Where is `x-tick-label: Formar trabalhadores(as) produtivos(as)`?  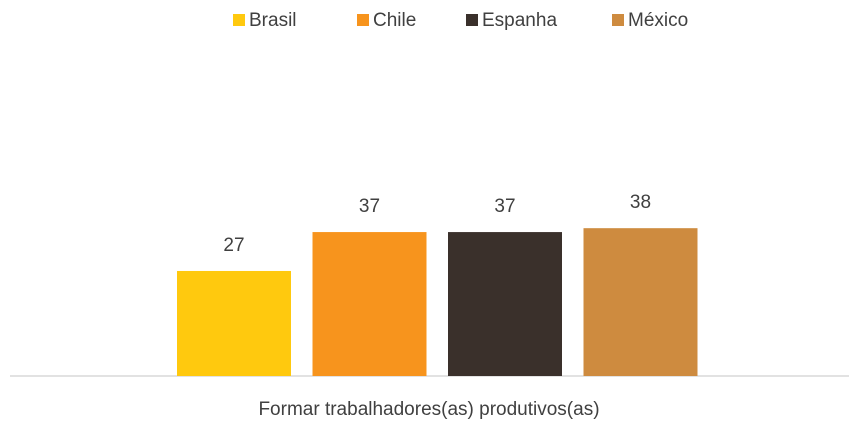 x-tick-label: Formar trabalhadores(as) produtivos(as) is located at coordinates (428, 409).